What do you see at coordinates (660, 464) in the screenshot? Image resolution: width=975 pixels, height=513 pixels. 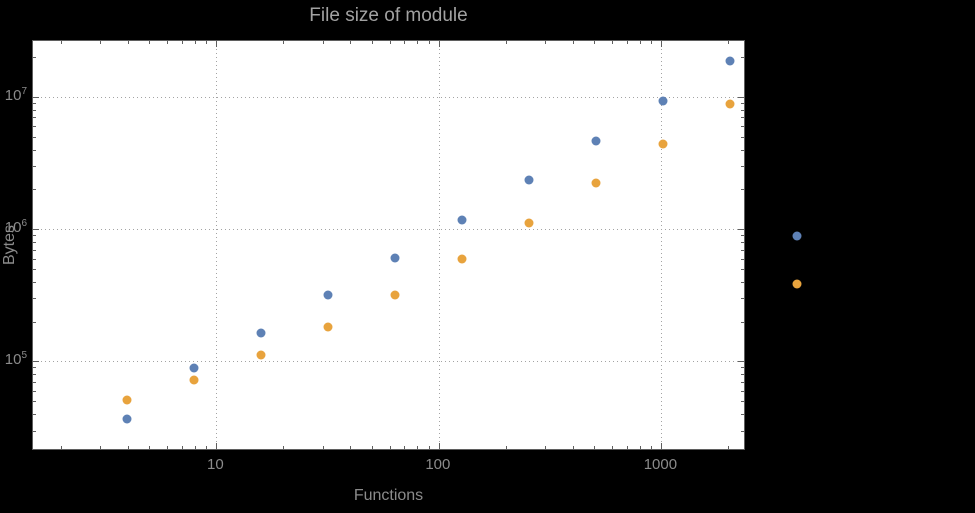 I see `x-tick-label: 1000` at bounding box center [660, 464].